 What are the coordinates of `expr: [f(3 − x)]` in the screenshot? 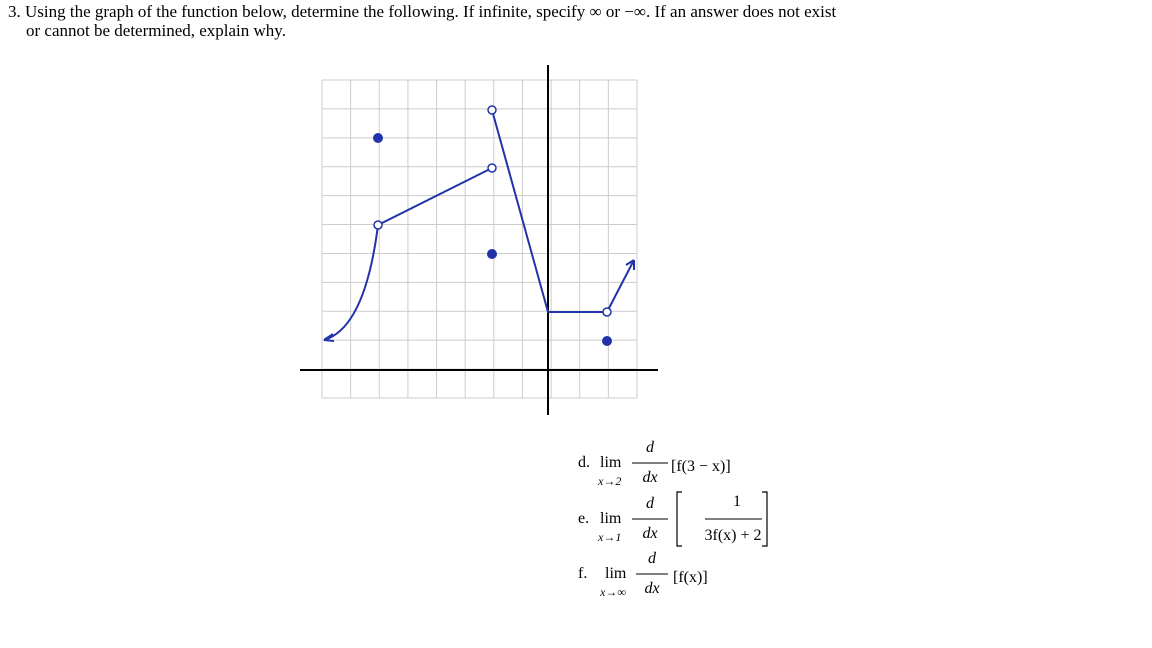 It's located at (701, 466).